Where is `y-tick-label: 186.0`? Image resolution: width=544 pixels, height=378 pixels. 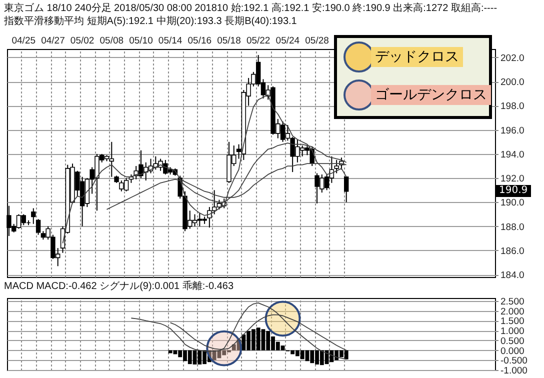 y-tick-label: 186.0 is located at coordinates (512, 251).